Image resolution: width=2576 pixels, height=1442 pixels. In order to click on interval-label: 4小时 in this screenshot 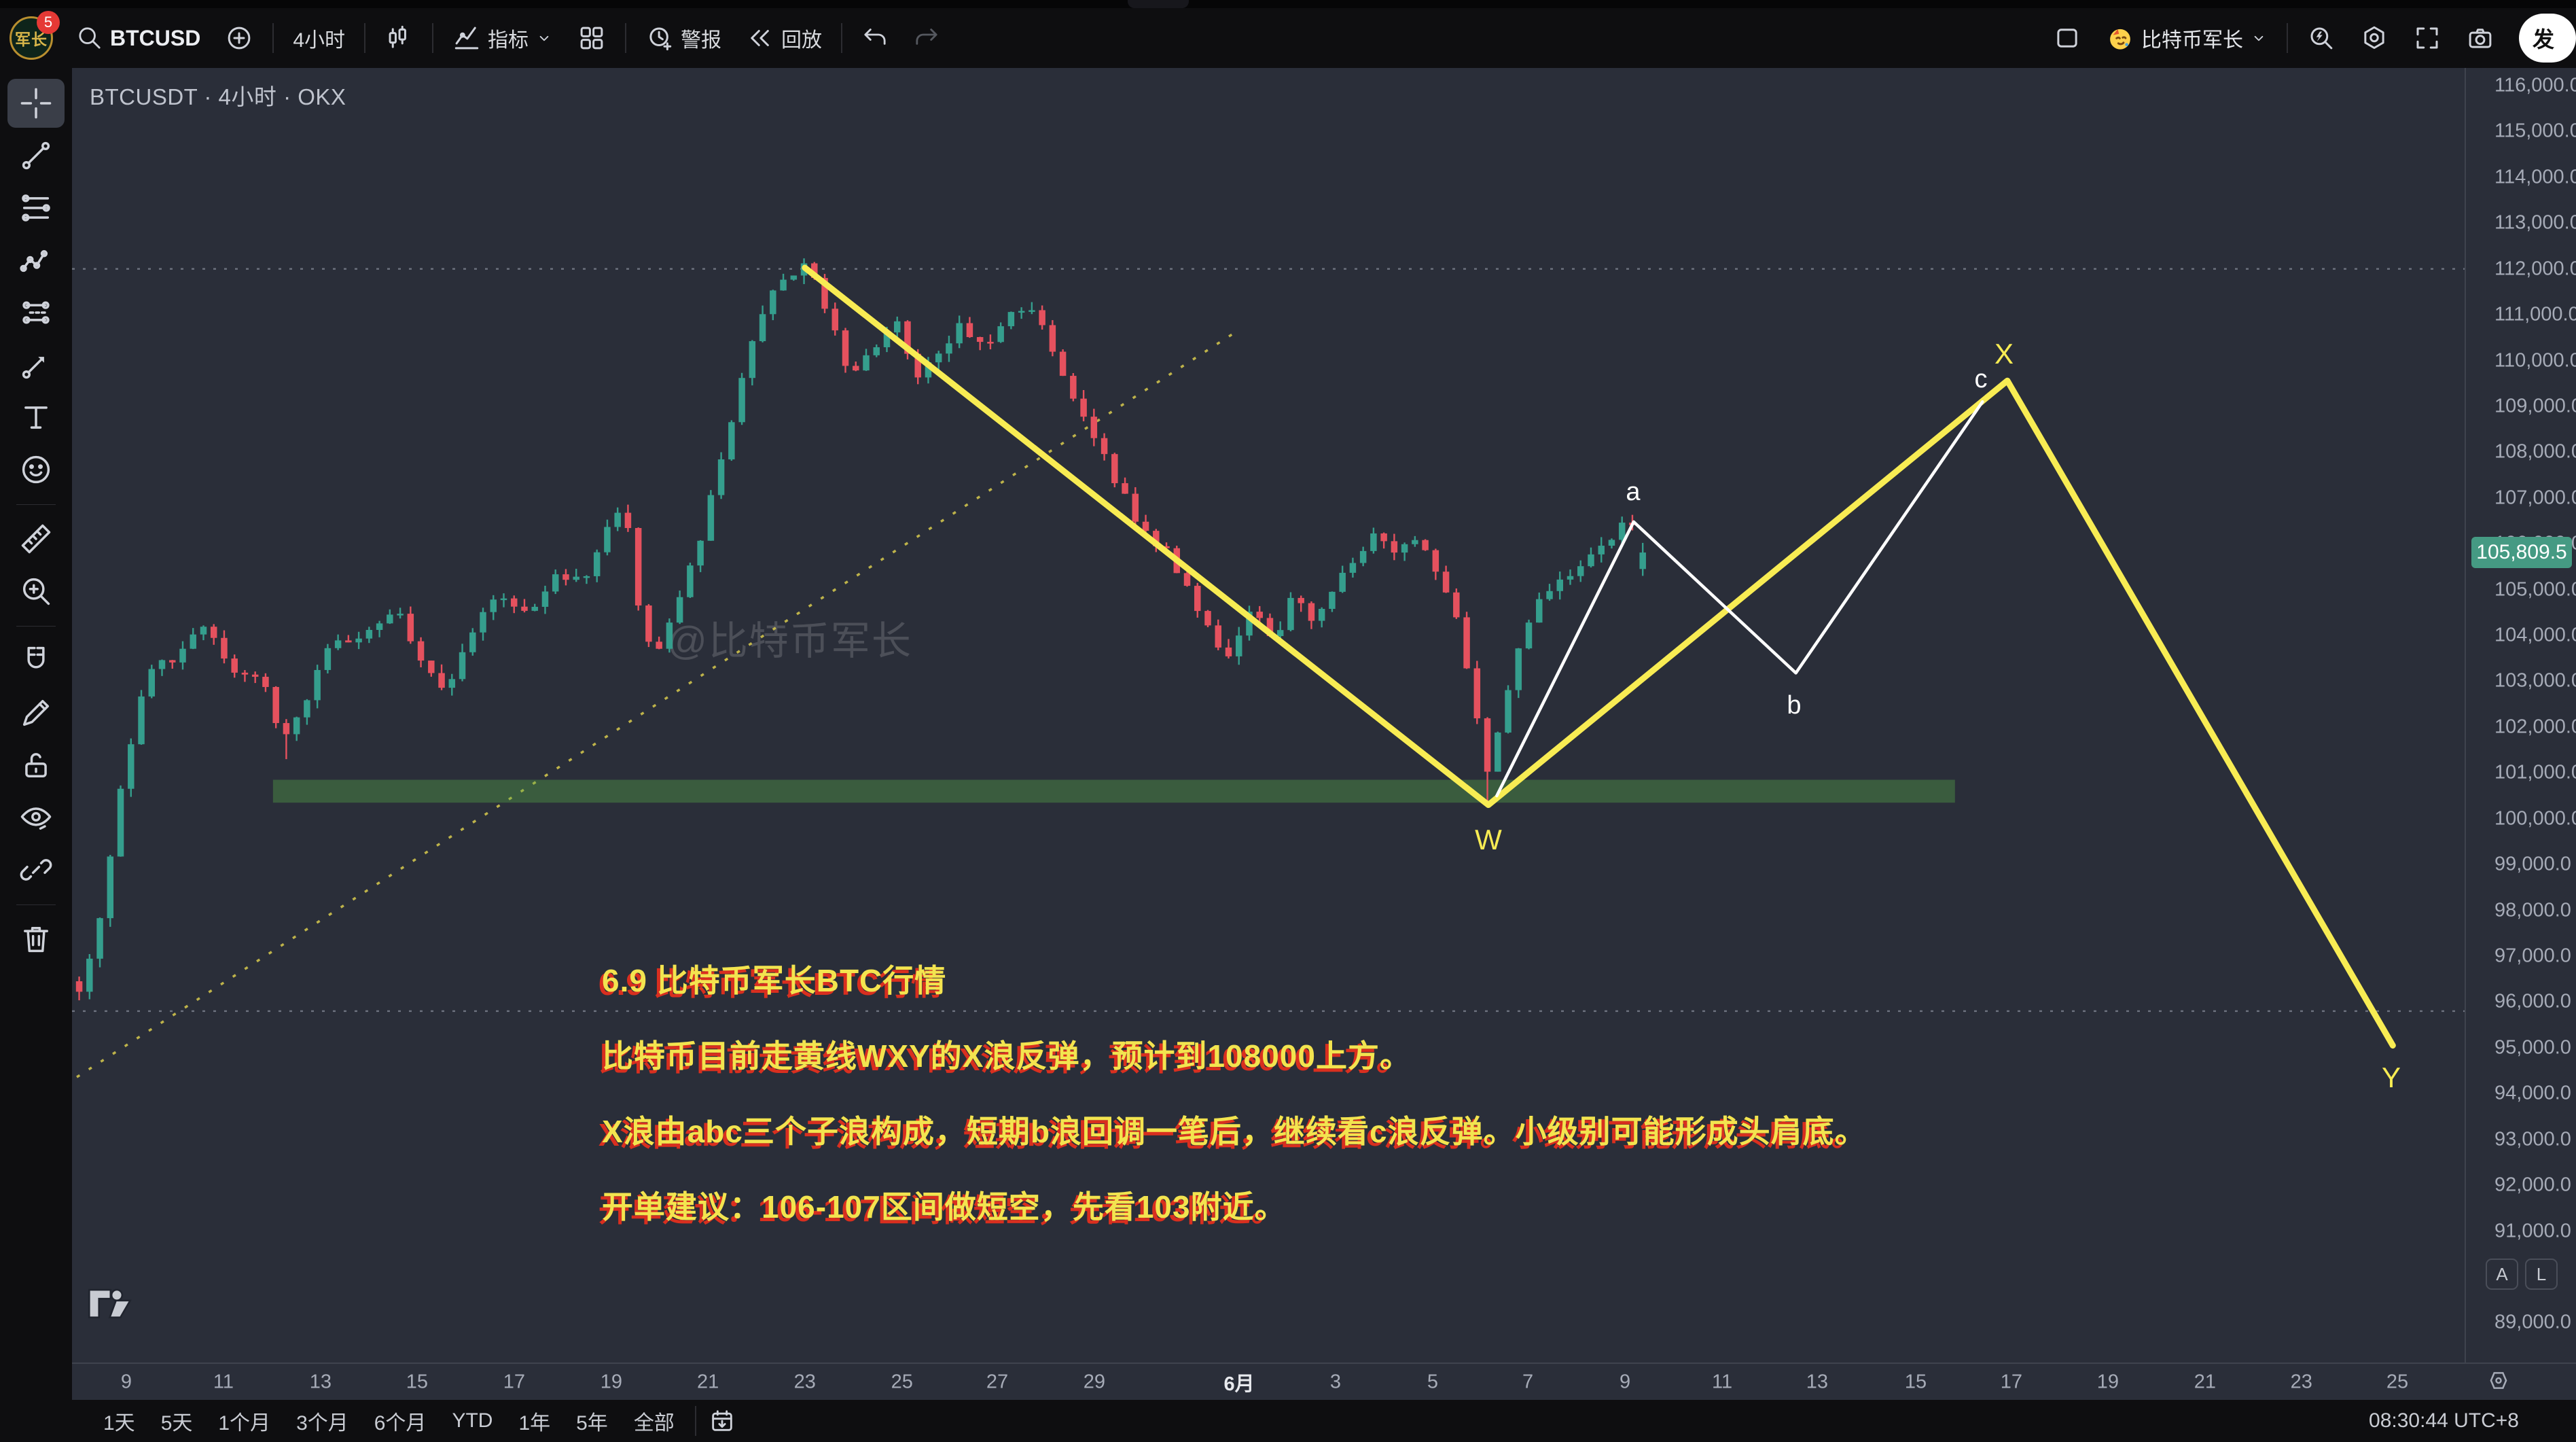, I will do `click(319, 40)`.